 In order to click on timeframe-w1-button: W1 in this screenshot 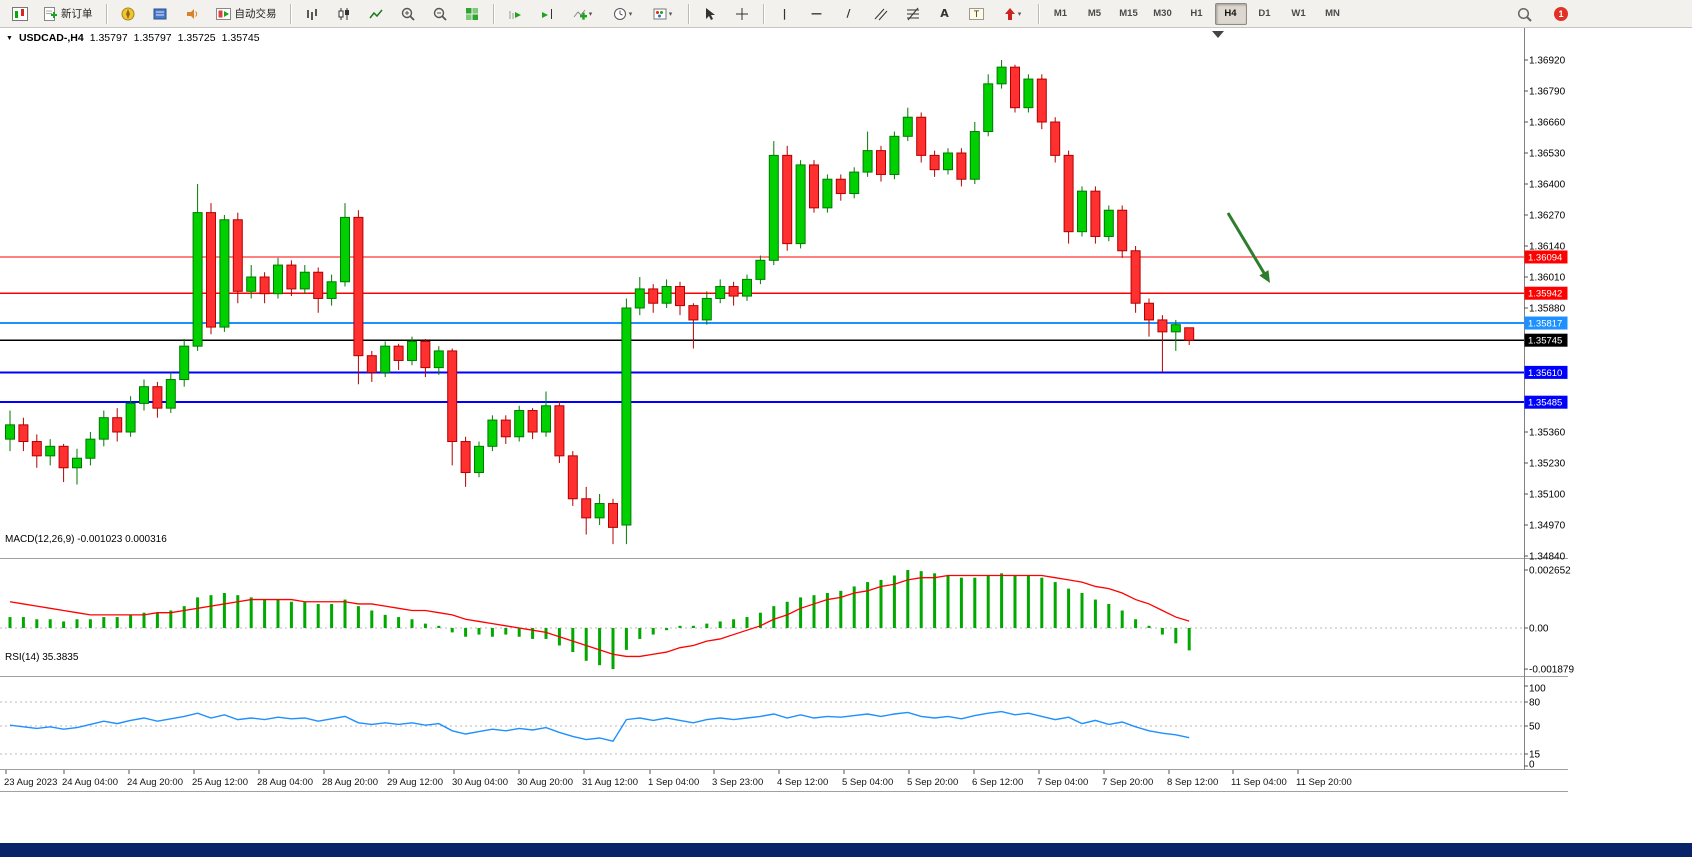, I will do `click(1298, 13)`.